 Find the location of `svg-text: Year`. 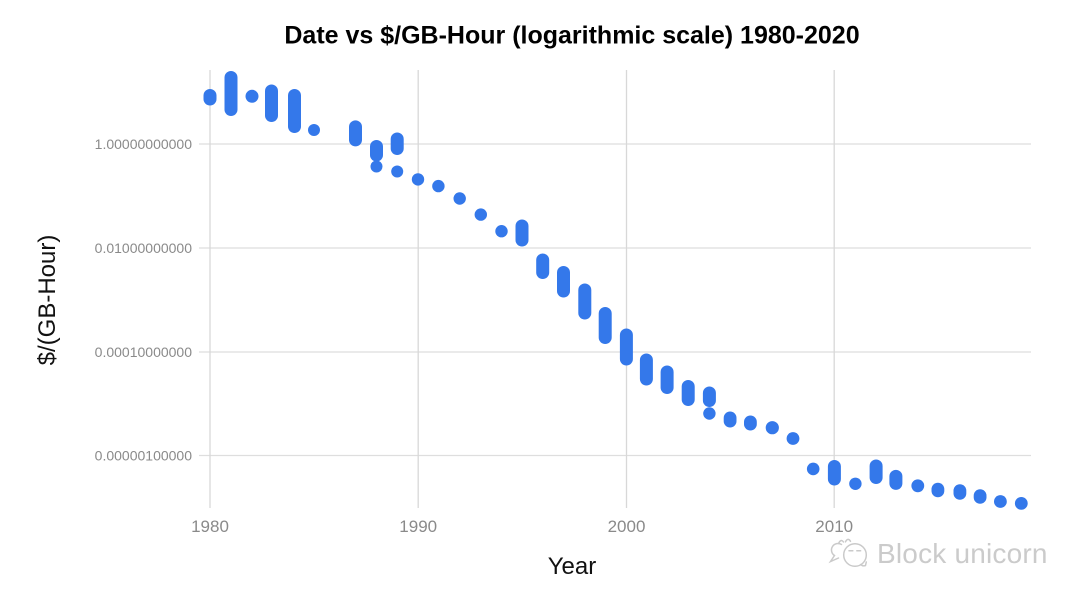

svg-text: Year is located at coordinates (572, 566).